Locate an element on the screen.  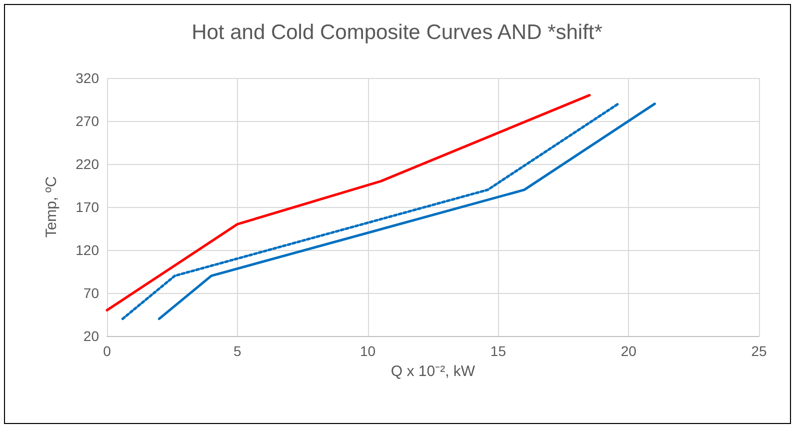
y-tick-label: 220 is located at coordinates (88, 164).